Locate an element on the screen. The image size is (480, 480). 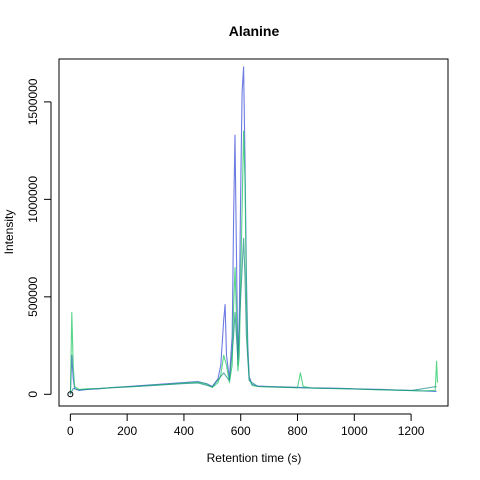
marker-layer is located at coordinates (70, 394).